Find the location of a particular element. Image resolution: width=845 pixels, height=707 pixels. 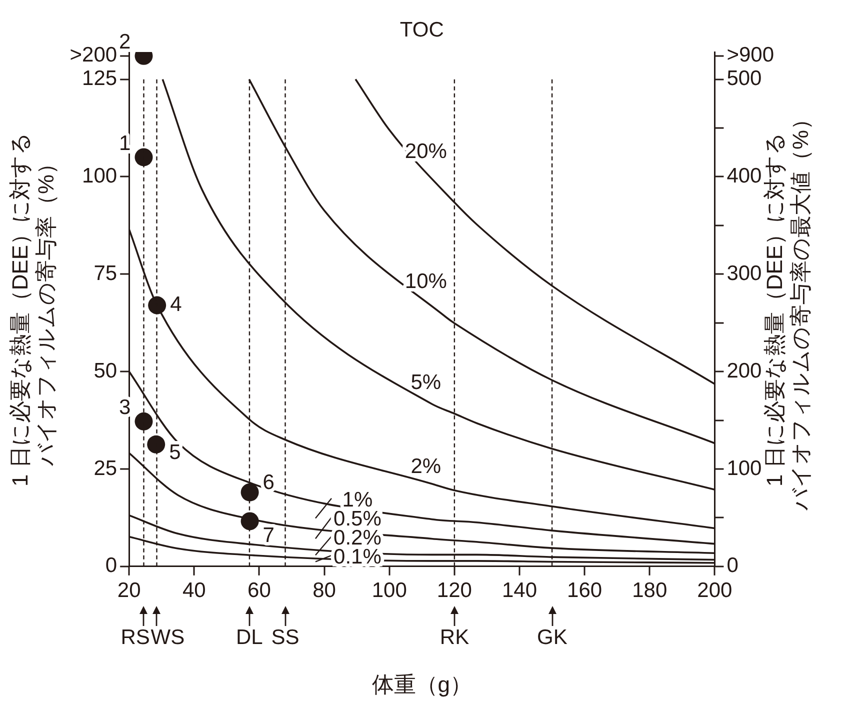

x-tick-label: 160 is located at coordinates (584, 590).